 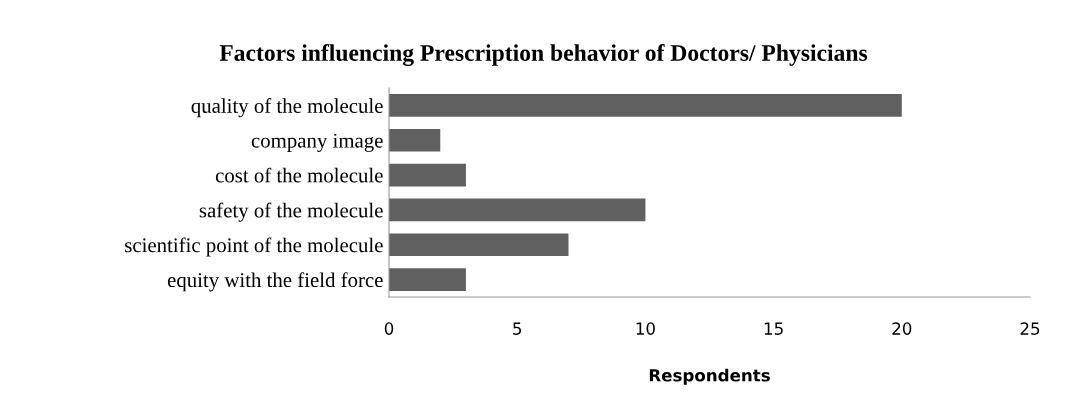 I want to click on x-tick-label: 0, so click(x=389, y=328).